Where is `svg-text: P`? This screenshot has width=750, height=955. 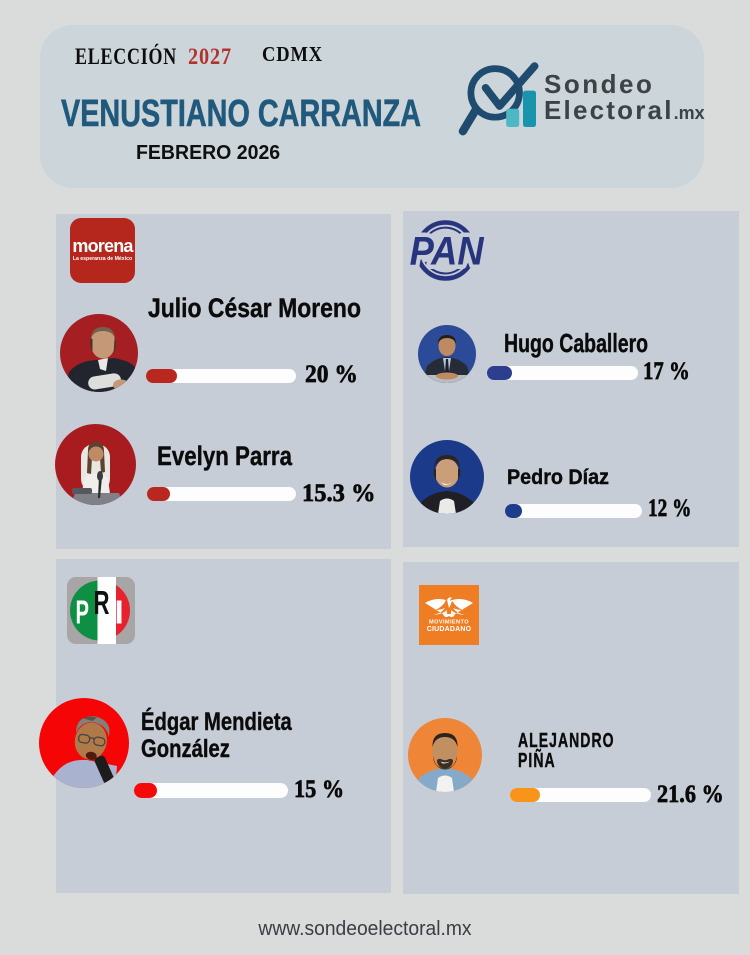 svg-text: P is located at coordinates (83, 611).